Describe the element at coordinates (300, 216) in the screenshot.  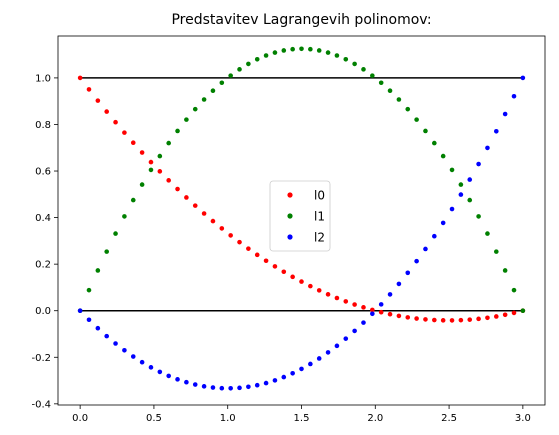
I see `legend-box` at that location.